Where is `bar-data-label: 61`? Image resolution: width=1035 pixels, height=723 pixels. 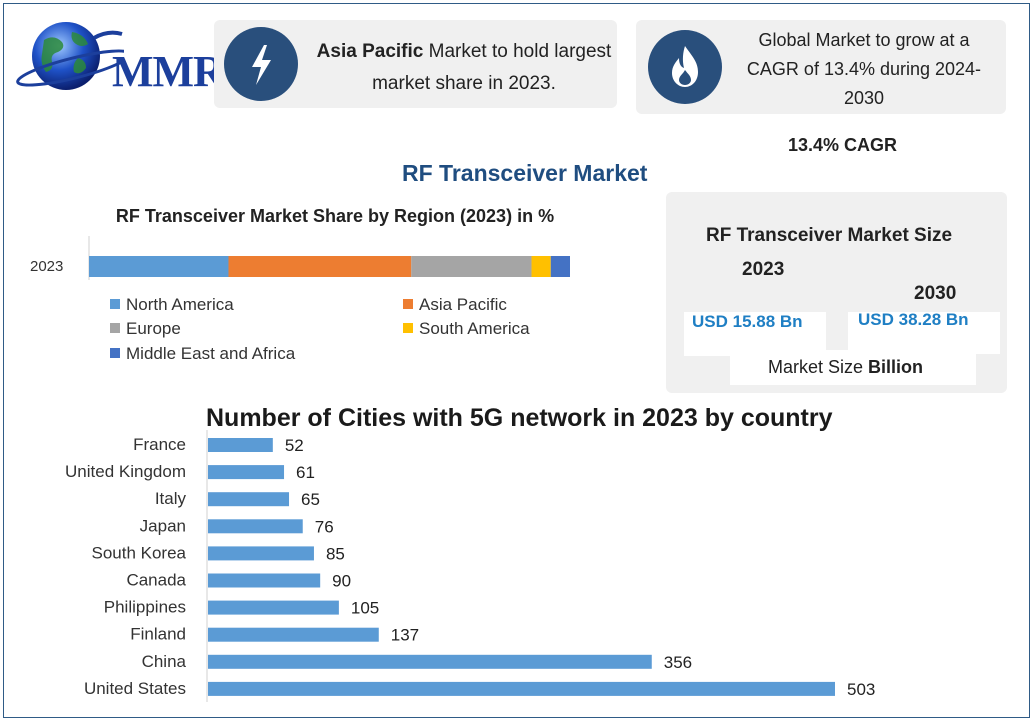
bar-data-label: 61 is located at coordinates (305, 472).